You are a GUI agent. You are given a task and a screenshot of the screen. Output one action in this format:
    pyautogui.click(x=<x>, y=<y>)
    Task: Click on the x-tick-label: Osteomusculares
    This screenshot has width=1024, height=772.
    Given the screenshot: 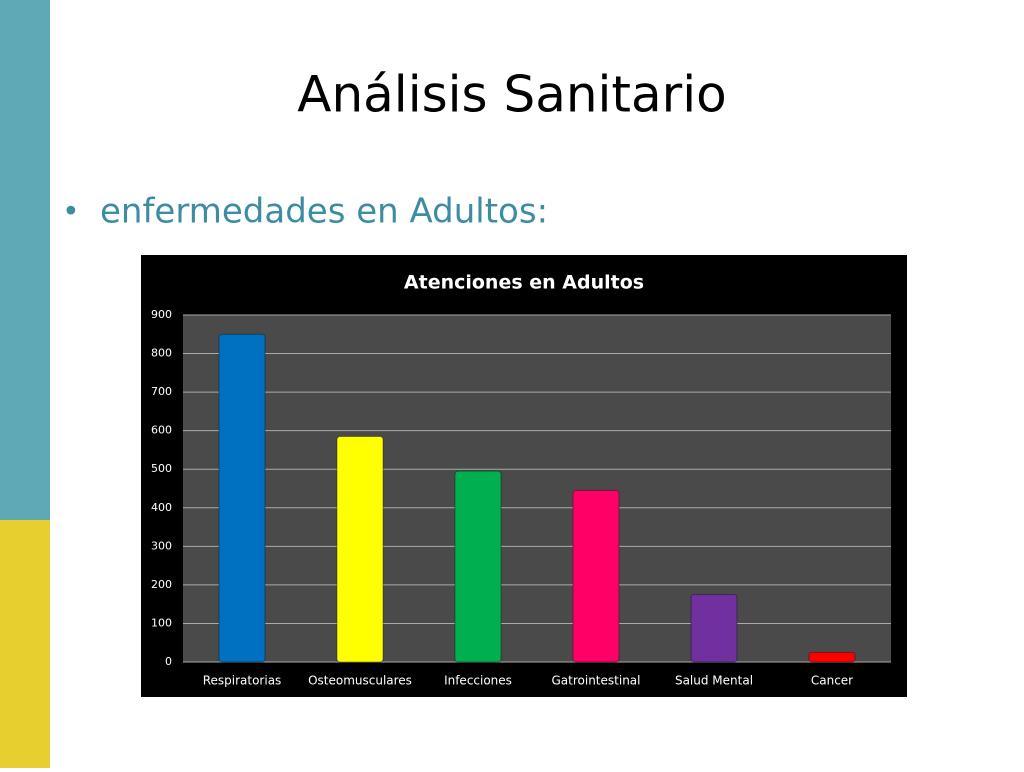 What is the action you would take?
    pyautogui.click(x=360, y=681)
    